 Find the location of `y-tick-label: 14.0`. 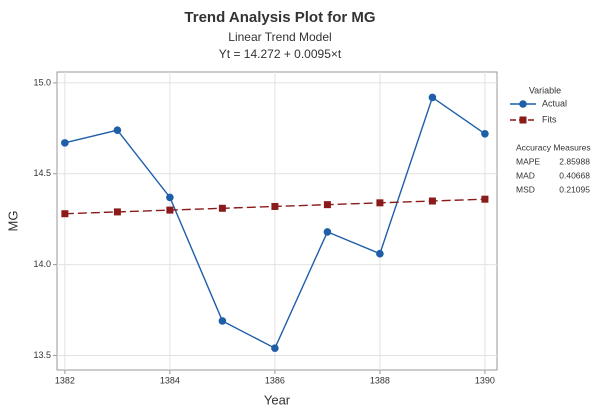

y-tick-label: 14.0 is located at coordinates (42, 264).